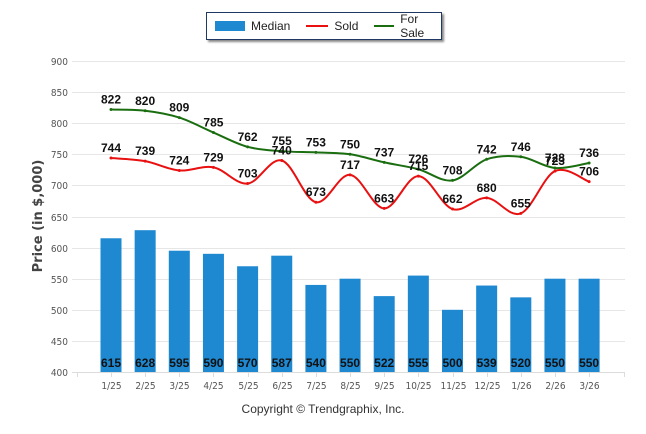 The height and width of the screenshot is (434, 646). I want to click on for-sale-data-label: 753, so click(316, 142).